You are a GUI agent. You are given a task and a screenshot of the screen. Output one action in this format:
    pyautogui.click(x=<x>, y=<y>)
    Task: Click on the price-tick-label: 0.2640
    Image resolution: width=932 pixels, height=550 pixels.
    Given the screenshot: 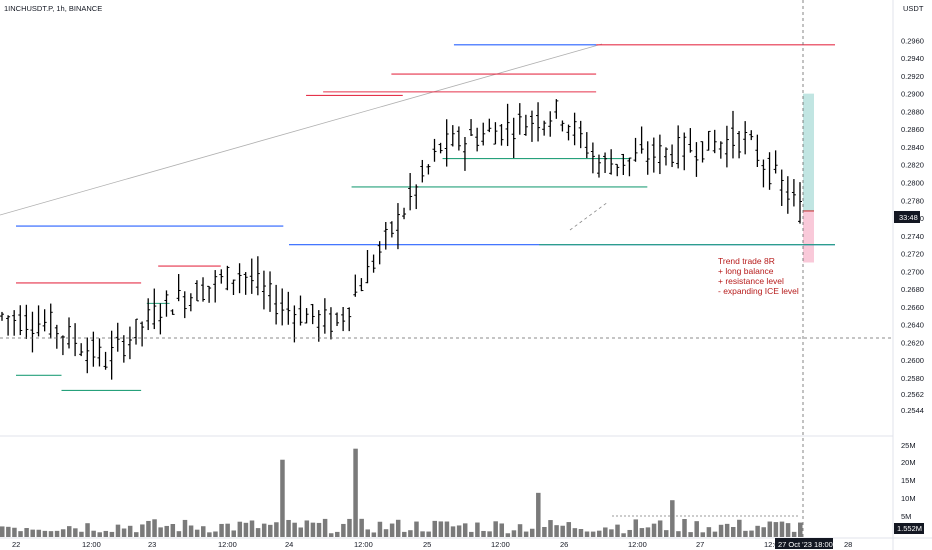 What is the action you would take?
    pyautogui.click(x=912, y=325)
    